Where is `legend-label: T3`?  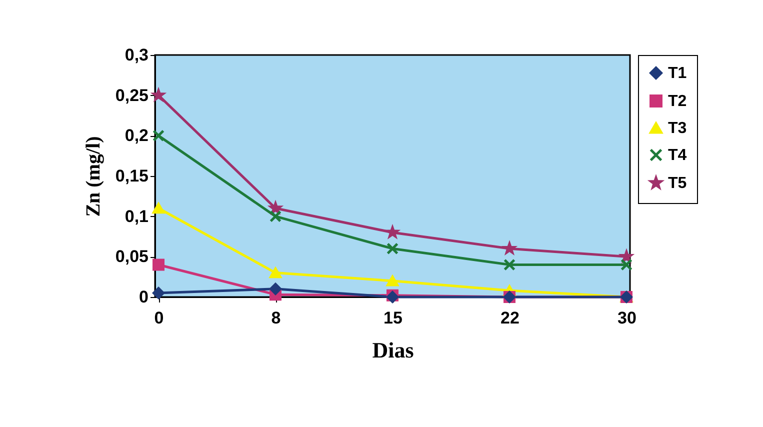
legend-label: T3 is located at coordinates (677, 128).